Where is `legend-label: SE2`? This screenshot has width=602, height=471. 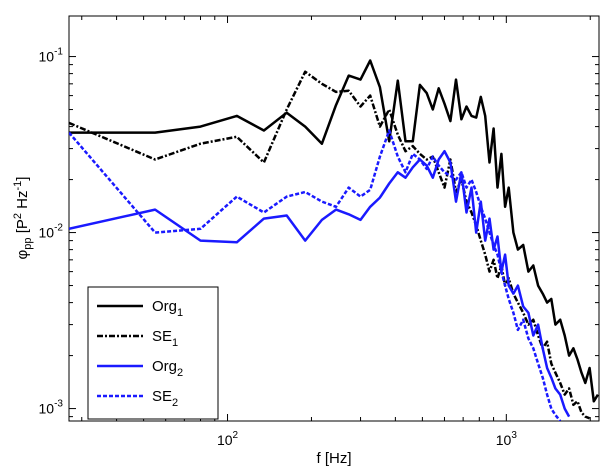
legend-label: SE2 is located at coordinates (165, 398).